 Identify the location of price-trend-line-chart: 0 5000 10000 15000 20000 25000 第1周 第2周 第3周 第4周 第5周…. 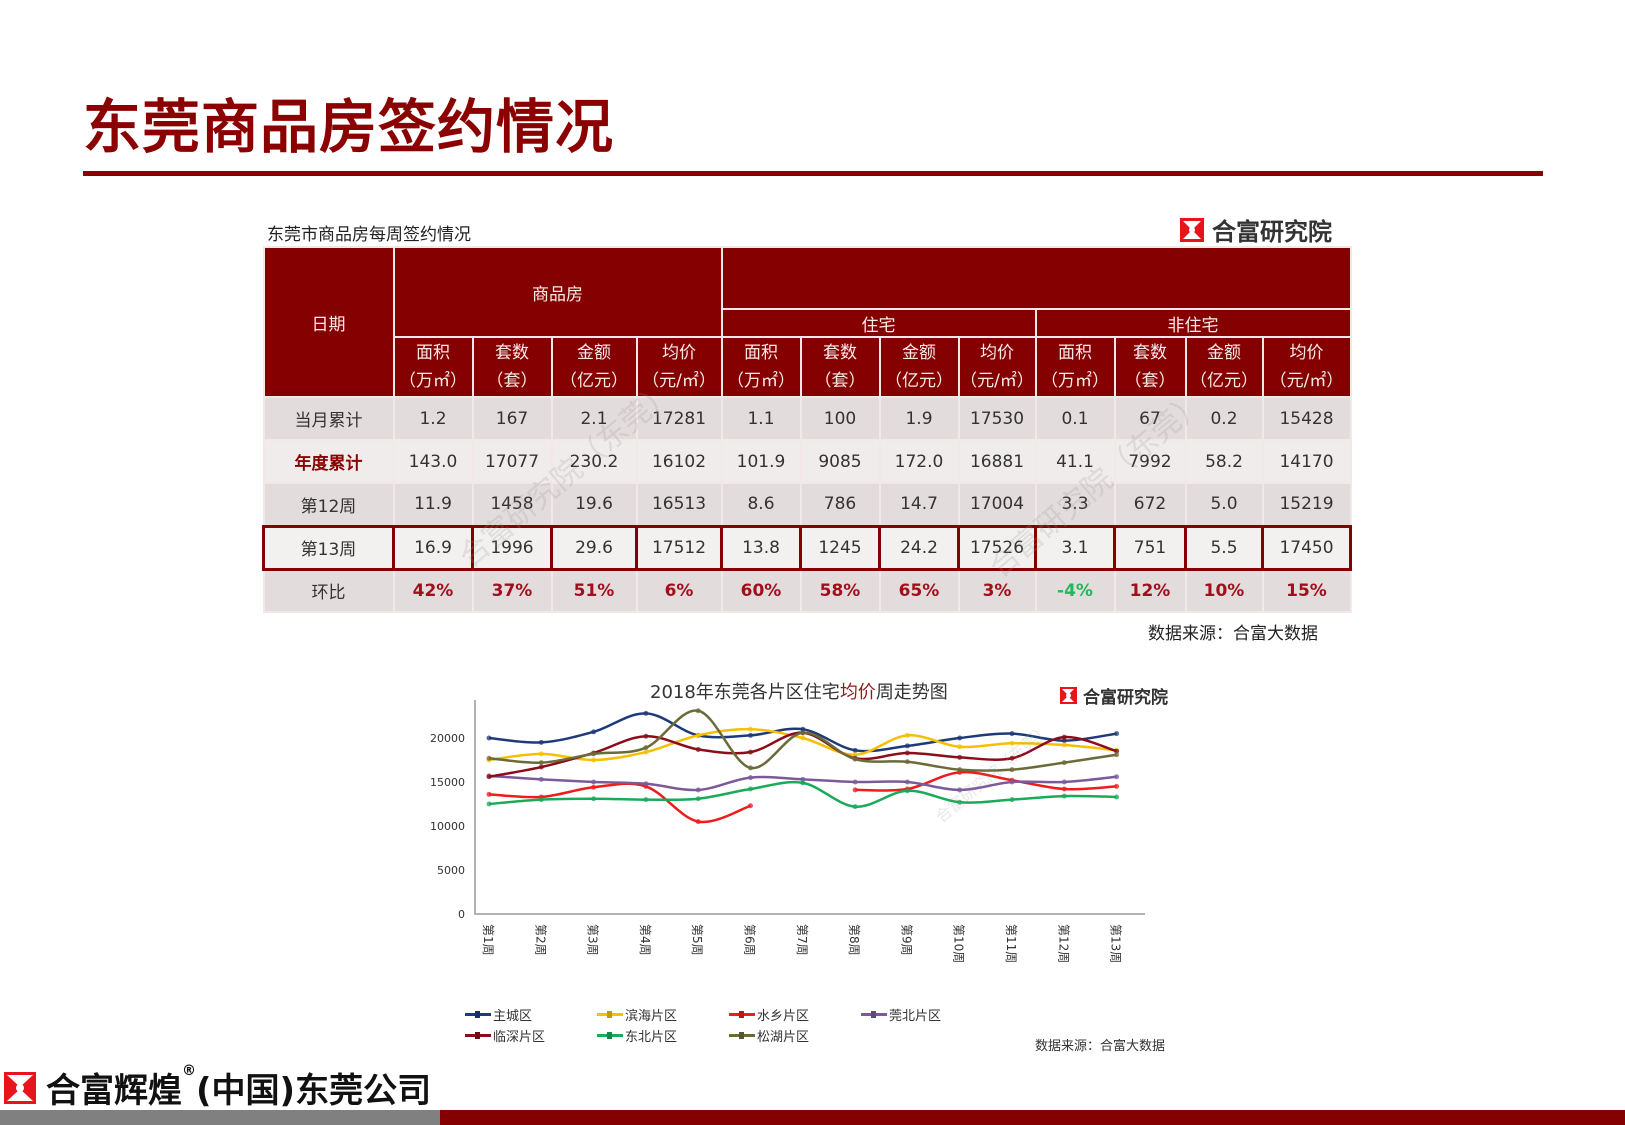
(787, 831).